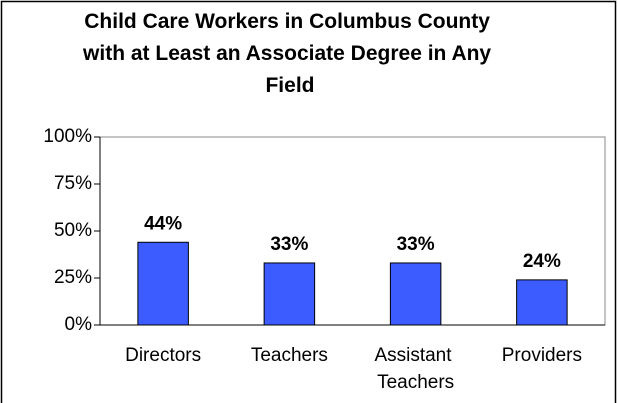  Describe the element at coordinates (73, 183) in the screenshot. I see `y-tick-label: 75%` at that location.